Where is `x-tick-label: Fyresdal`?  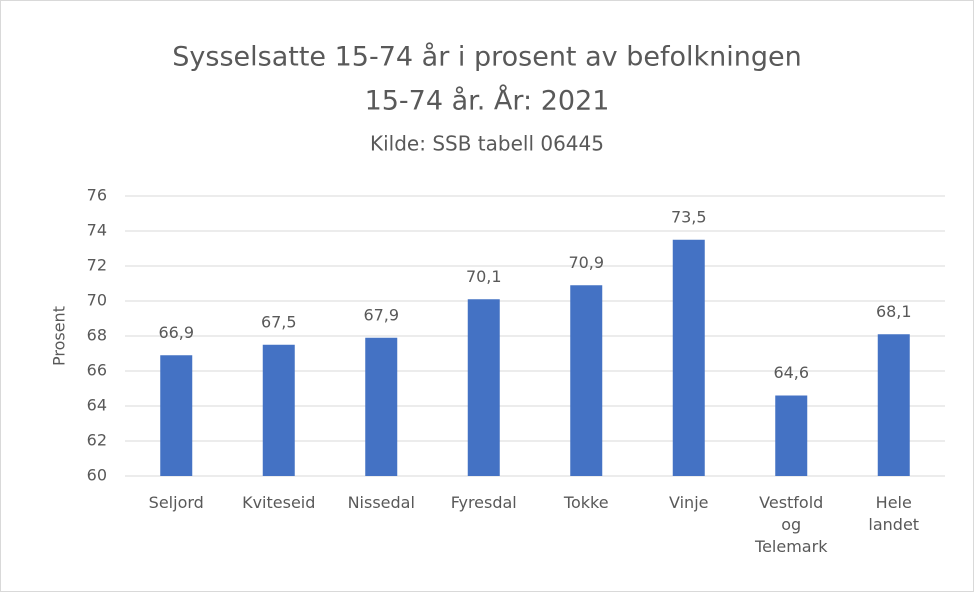 x-tick-label: Fyresdal is located at coordinates (484, 503).